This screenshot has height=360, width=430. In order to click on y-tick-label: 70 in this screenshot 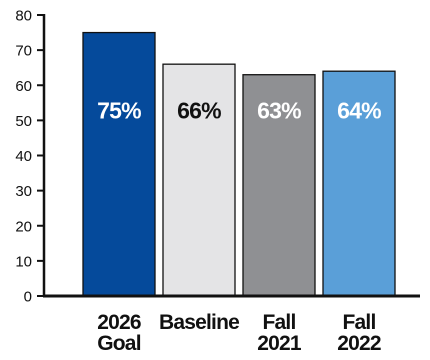, I will do `click(23, 51)`.